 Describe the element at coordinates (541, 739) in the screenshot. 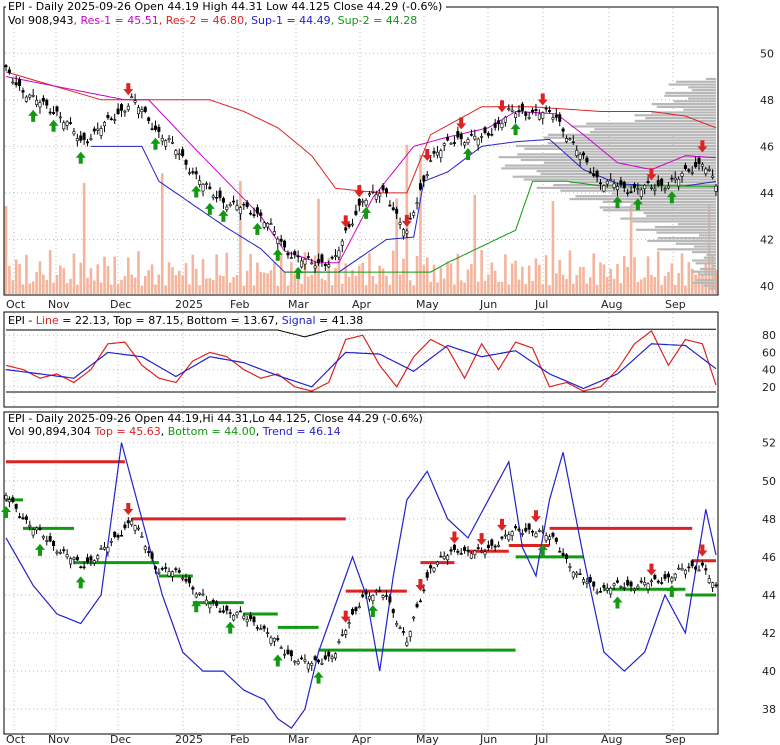

I see `x-tick-label-jul: Jul` at that location.